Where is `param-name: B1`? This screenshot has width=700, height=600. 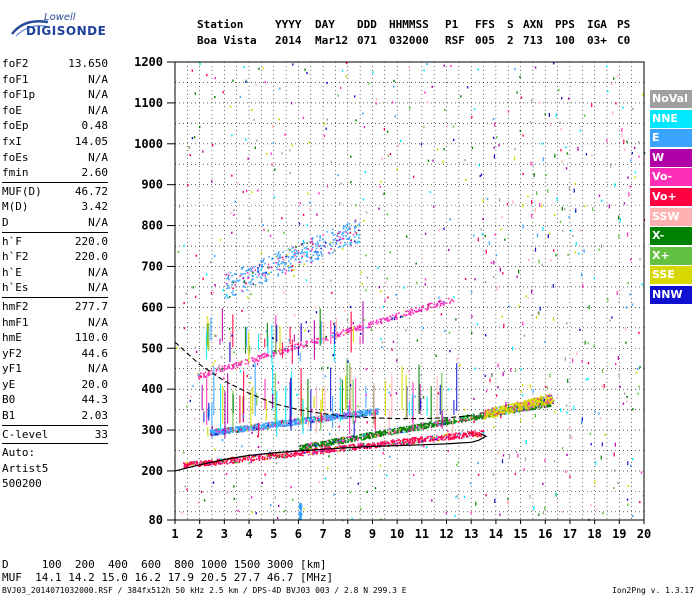 param-name: B1 is located at coordinates (9, 416).